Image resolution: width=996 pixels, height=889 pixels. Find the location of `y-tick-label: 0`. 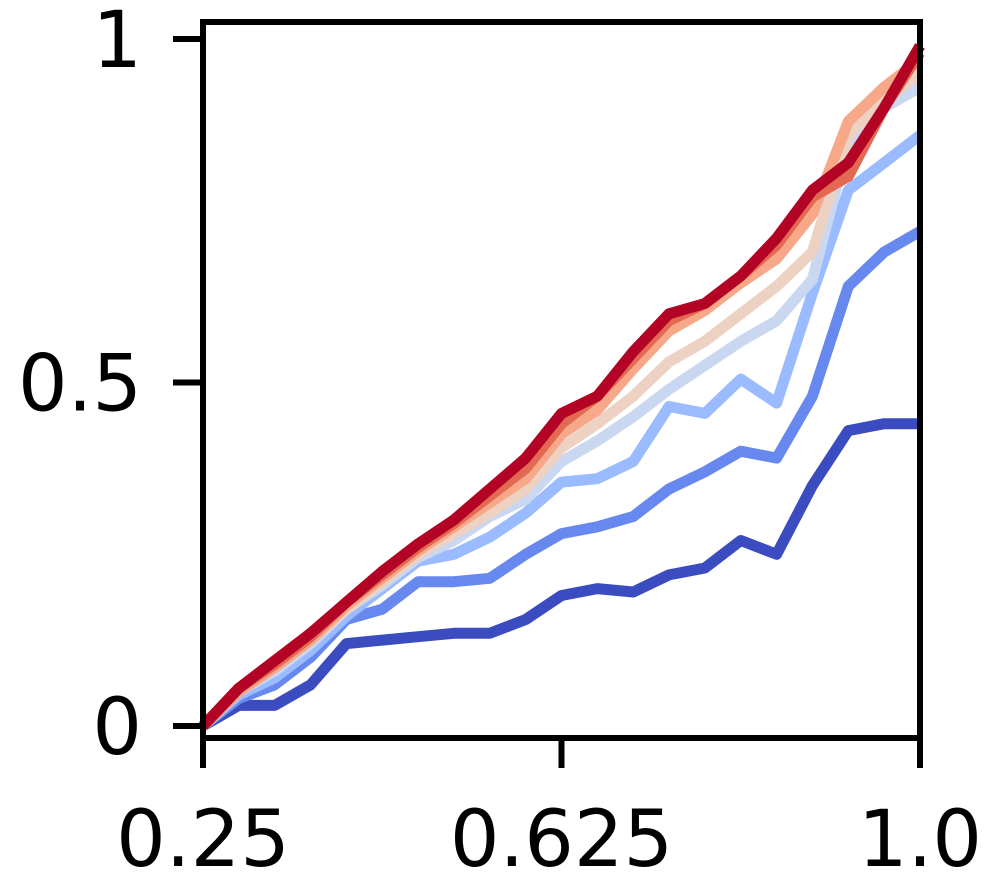

y-tick-label: 0 is located at coordinates (117, 728).